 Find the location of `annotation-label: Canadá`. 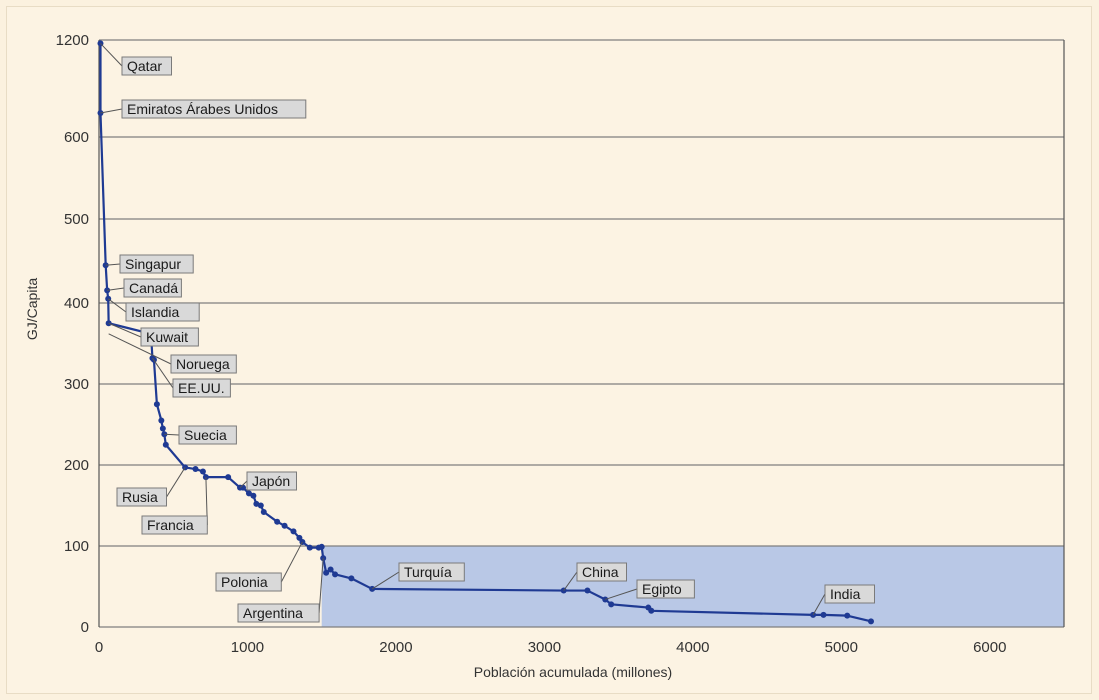

annotation-label: Canadá is located at coordinates (153, 288).